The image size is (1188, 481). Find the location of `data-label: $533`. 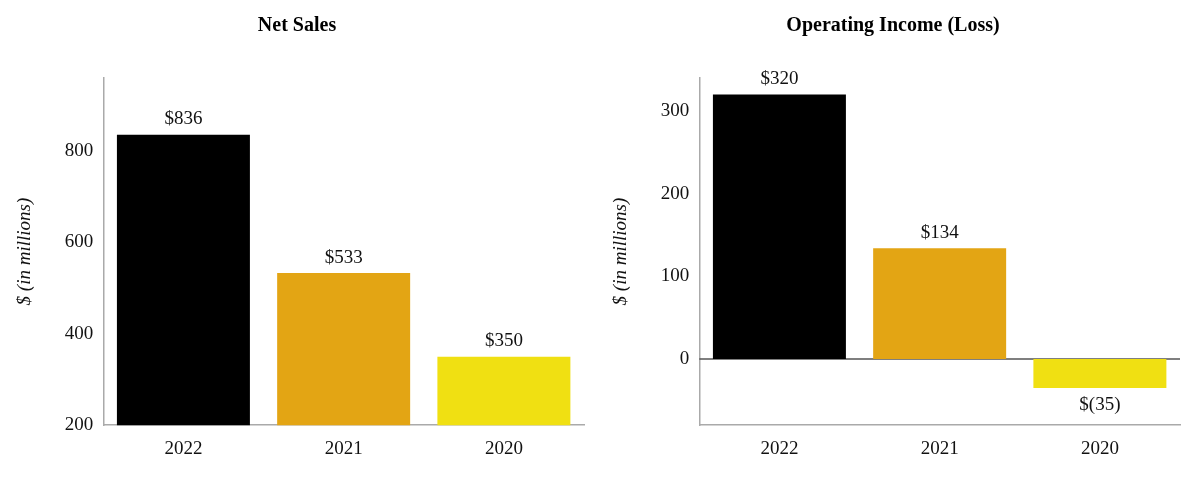

data-label: $533 is located at coordinates (343, 256).